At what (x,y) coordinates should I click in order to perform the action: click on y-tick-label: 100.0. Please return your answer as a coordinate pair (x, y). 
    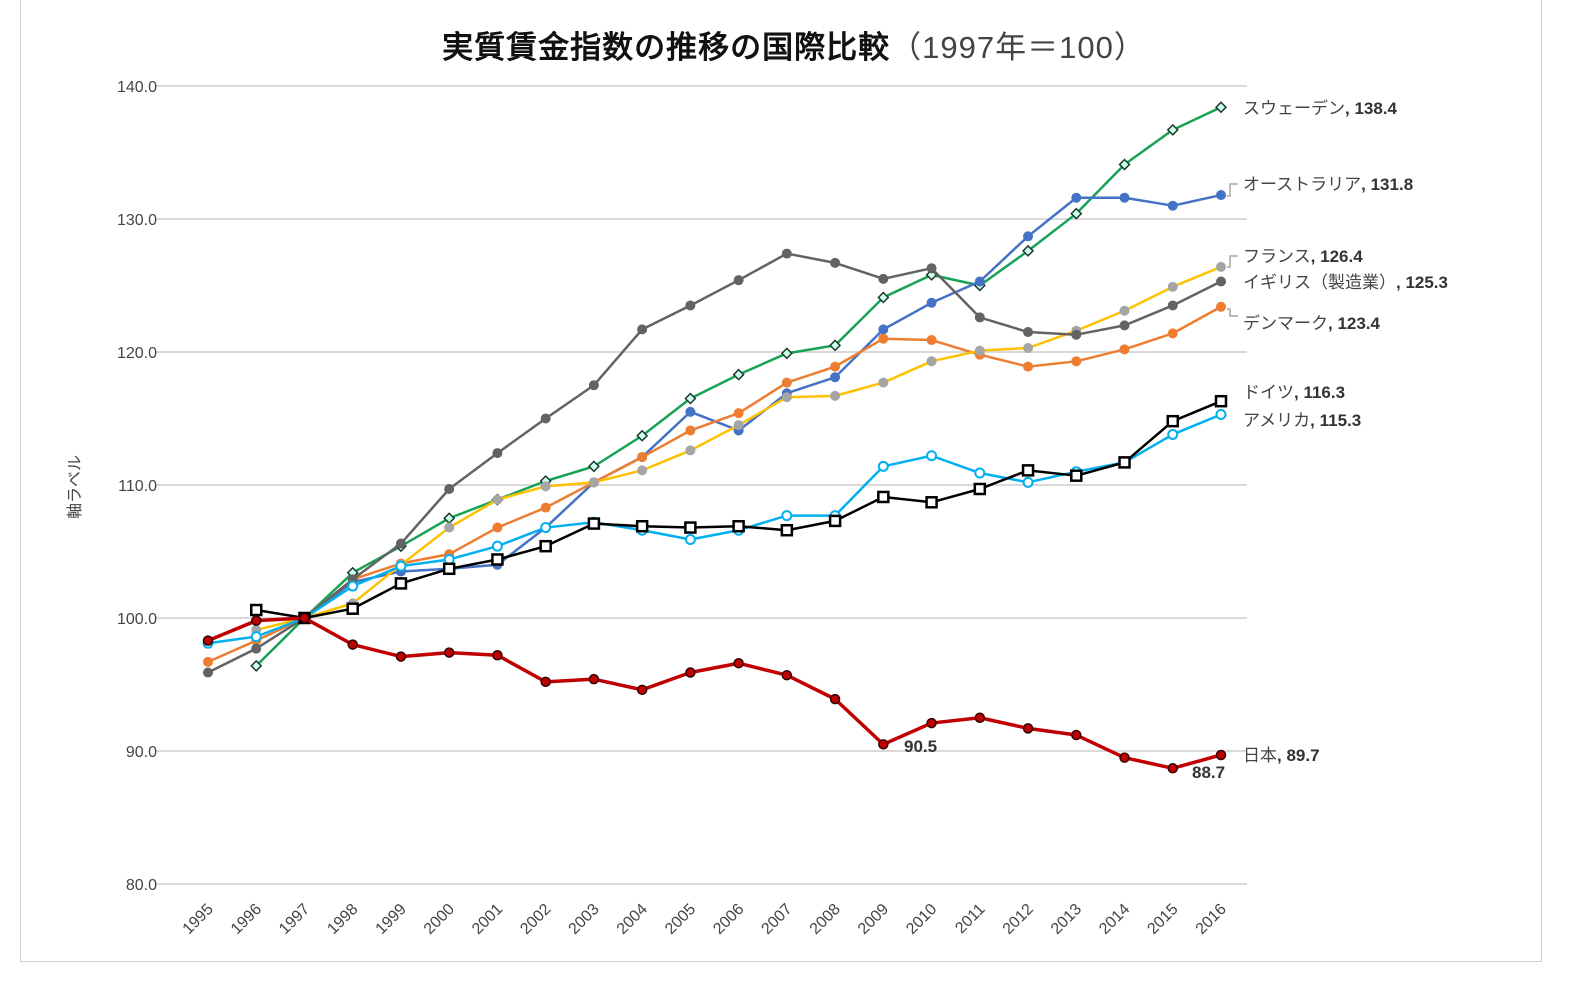
    Looking at the image, I should click on (137, 619).